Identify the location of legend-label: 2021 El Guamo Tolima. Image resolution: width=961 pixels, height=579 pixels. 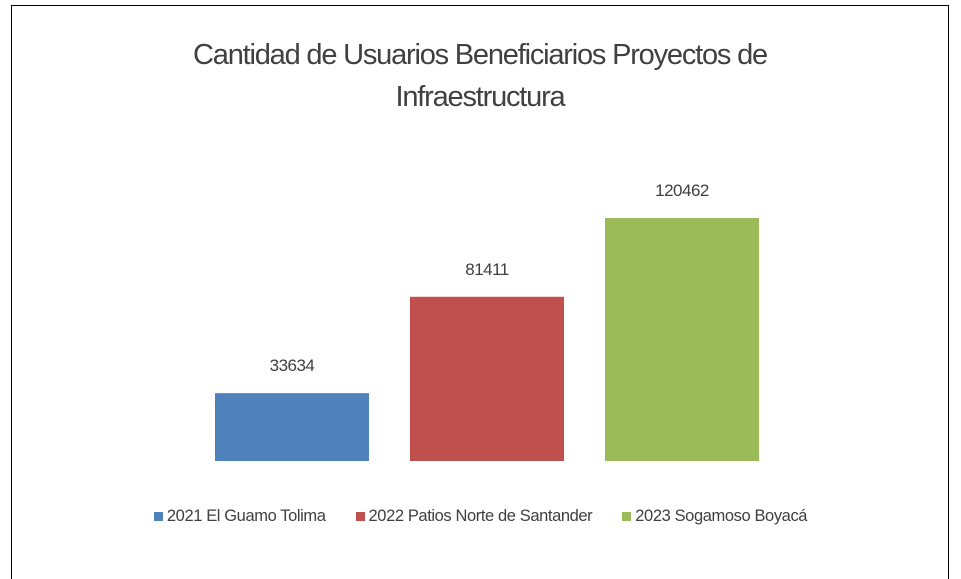
(246, 516).